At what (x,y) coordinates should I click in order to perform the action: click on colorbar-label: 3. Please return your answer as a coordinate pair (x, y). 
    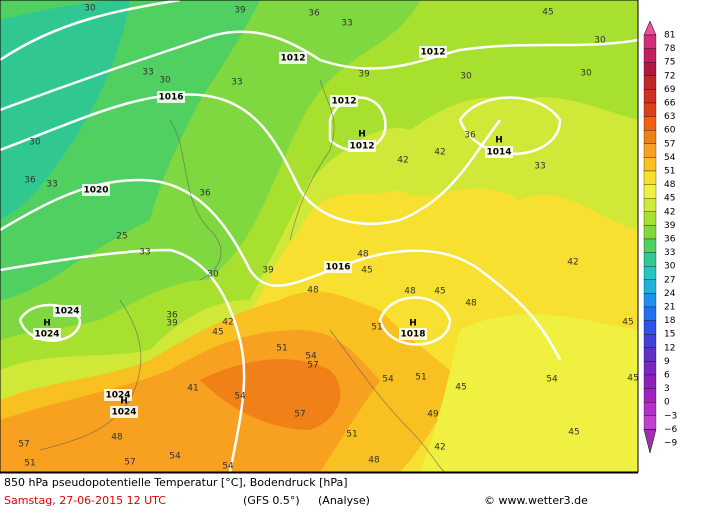
    Looking at the image, I should click on (667, 389).